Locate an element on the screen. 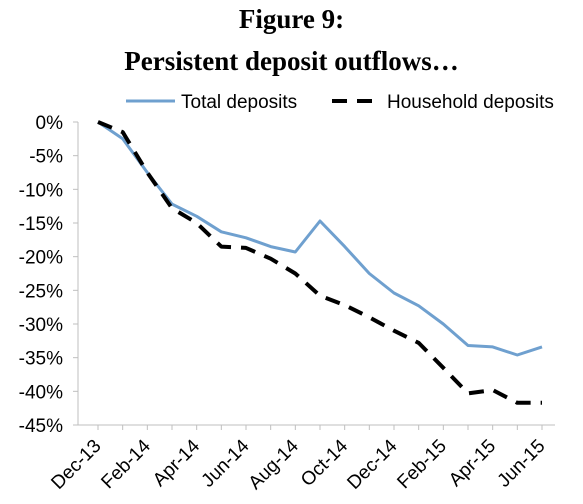  y-tick-label: -10% is located at coordinates (41, 190).